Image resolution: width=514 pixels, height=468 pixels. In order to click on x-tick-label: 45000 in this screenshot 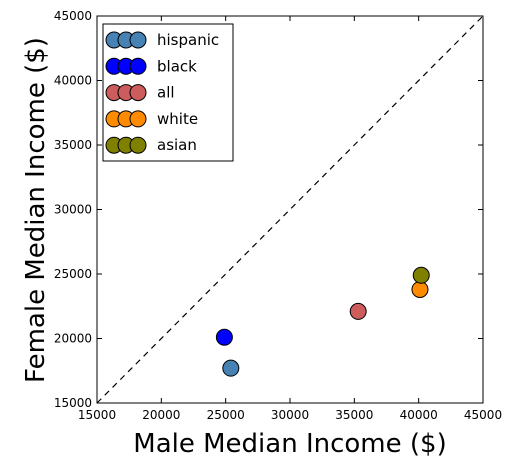, I will do `click(483, 415)`.